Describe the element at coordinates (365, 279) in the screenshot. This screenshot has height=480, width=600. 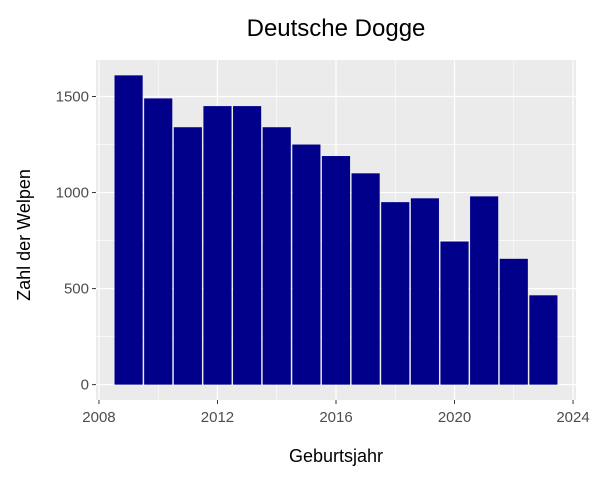
I see `bar-2017` at that location.